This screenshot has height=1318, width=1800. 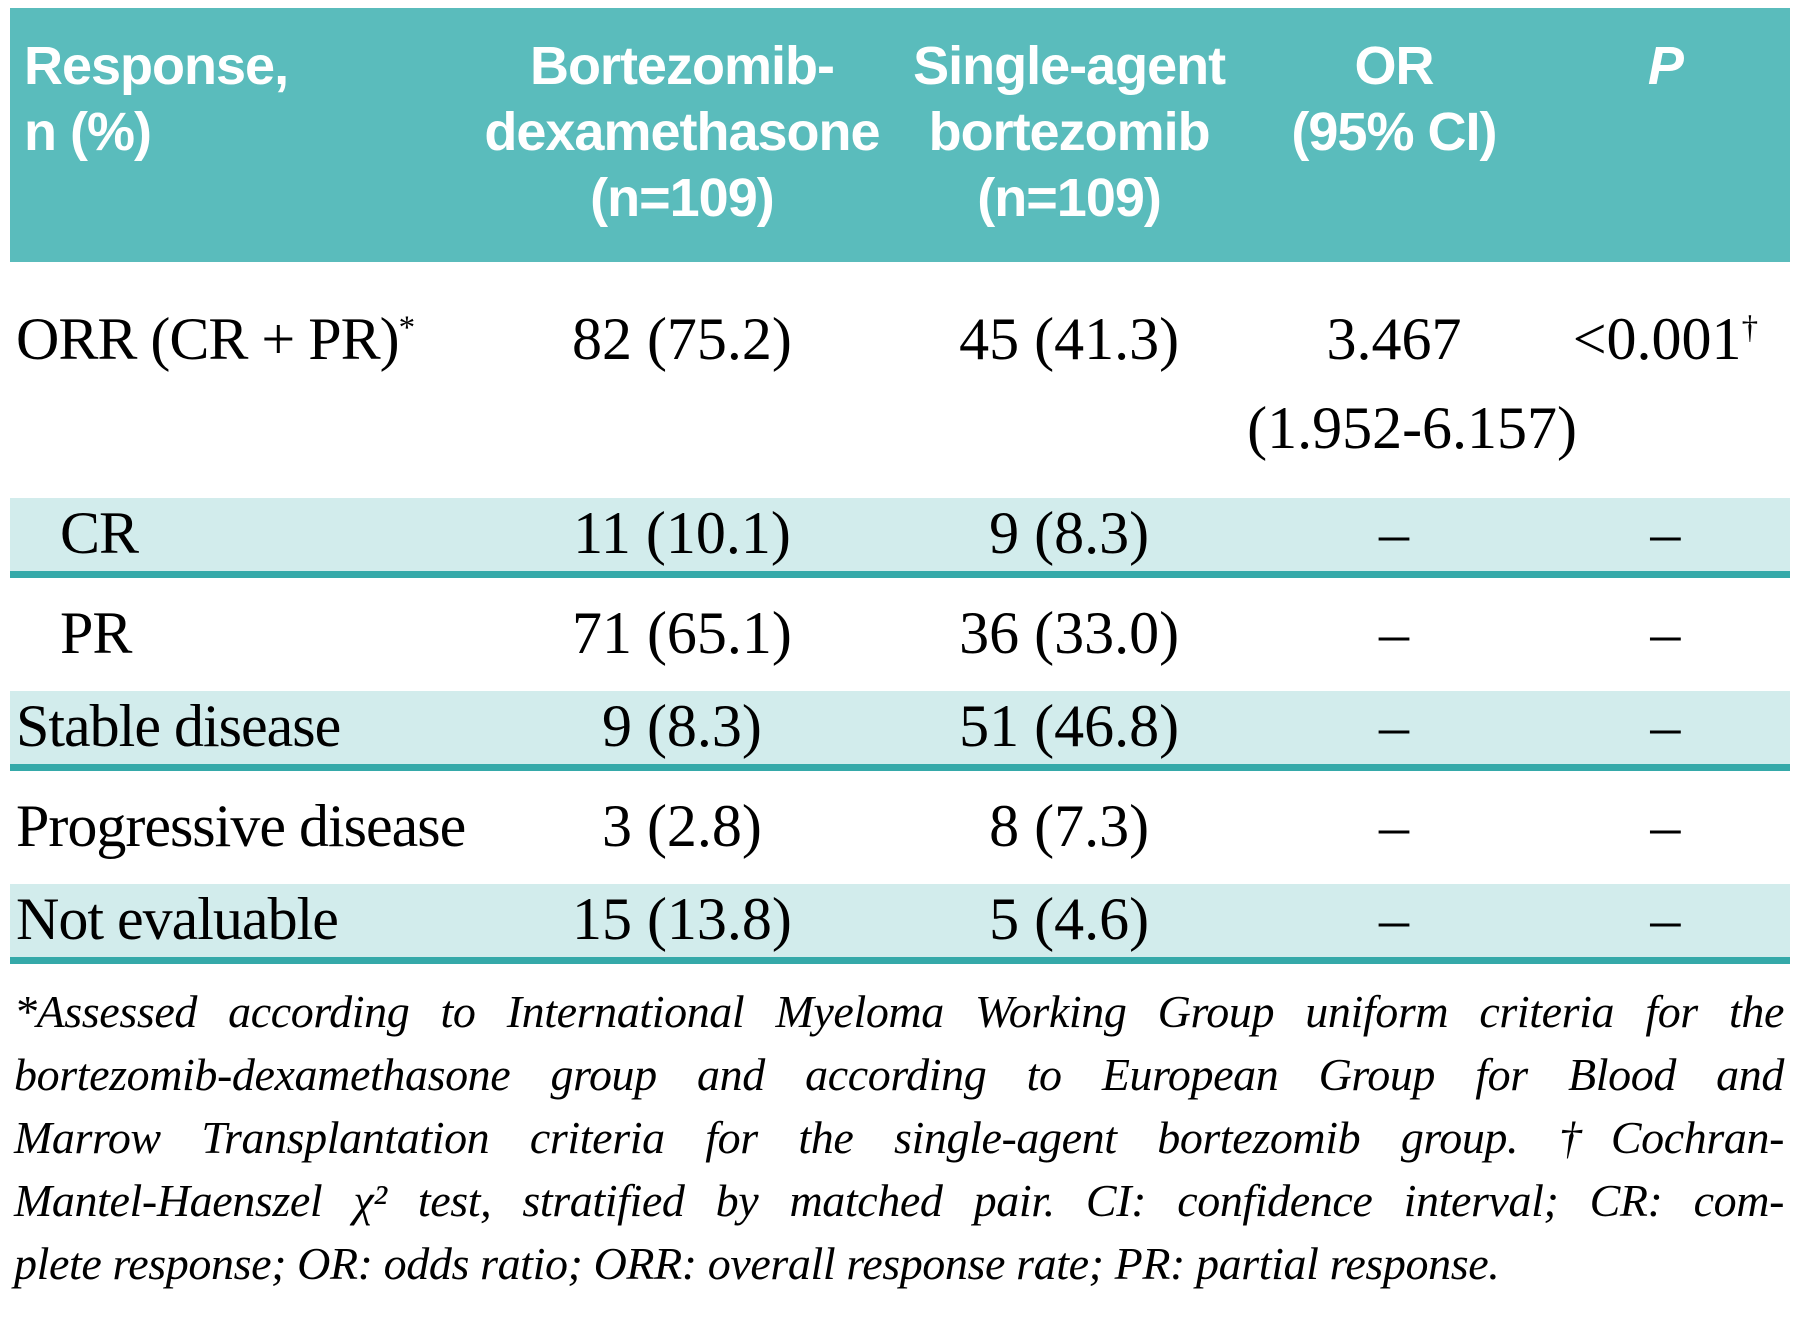 What do you see at coordinates (1394, 338) in the screenshot?
I see `or-value: 3.467` at bounding box center [1394, 338].